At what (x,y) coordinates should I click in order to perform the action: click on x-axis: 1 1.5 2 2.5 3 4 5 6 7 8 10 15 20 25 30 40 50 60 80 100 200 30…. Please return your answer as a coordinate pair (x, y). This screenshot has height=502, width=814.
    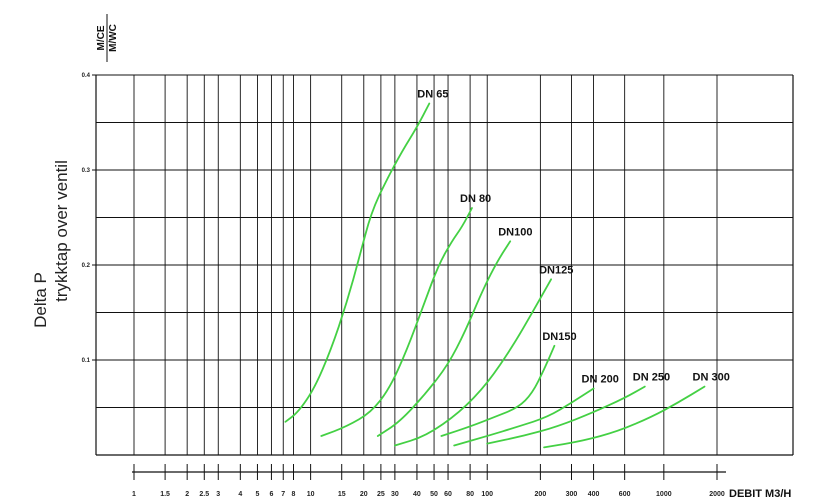
    Looking at the image, I should click on (429, 481).